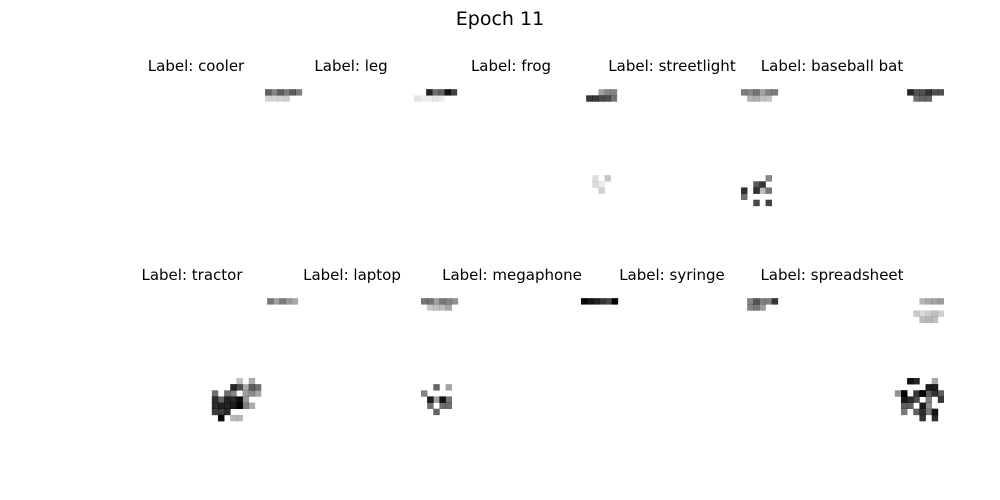 The image size is (1000, 500). I want to click on panel-label: streetlight, so click(697, 66).